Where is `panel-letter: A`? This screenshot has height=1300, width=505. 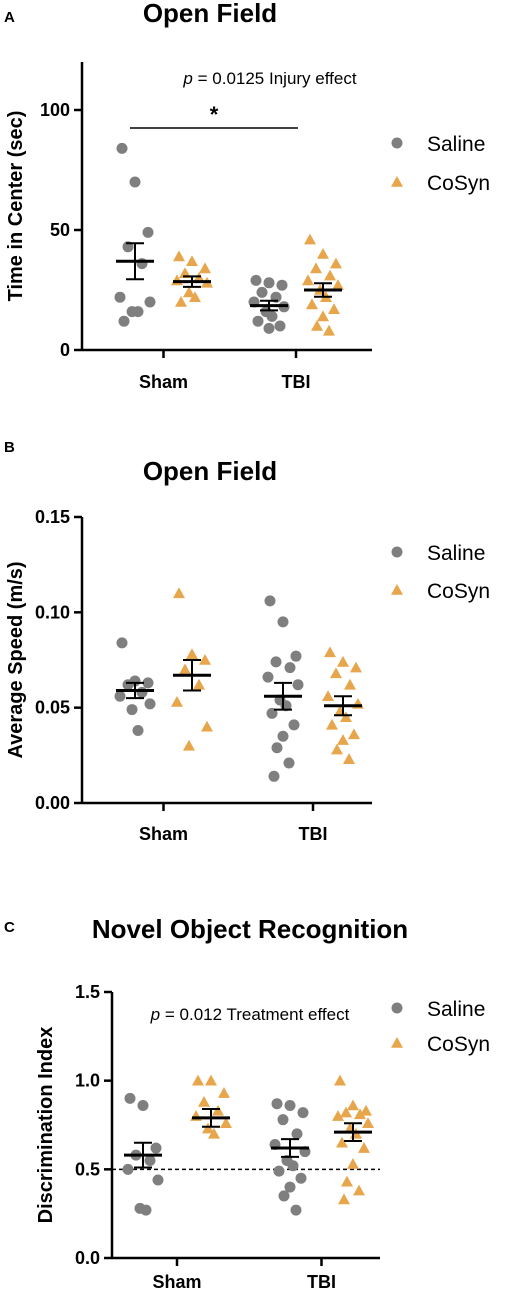
panel-letter: A is located at coordinates (9, 17).